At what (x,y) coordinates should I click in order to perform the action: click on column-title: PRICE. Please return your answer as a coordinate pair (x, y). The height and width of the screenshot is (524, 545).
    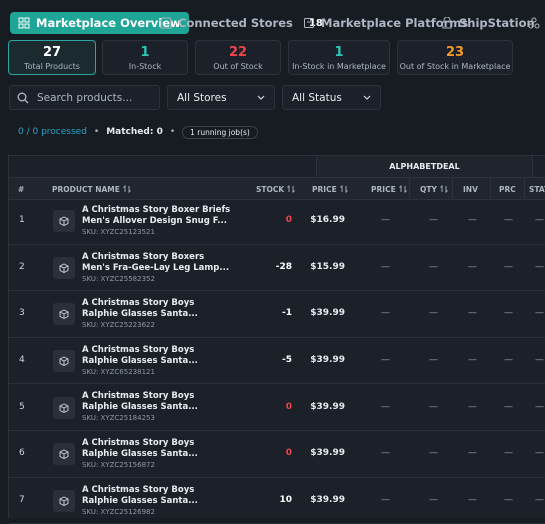
    Looking at the image, I should click on (383, 189).